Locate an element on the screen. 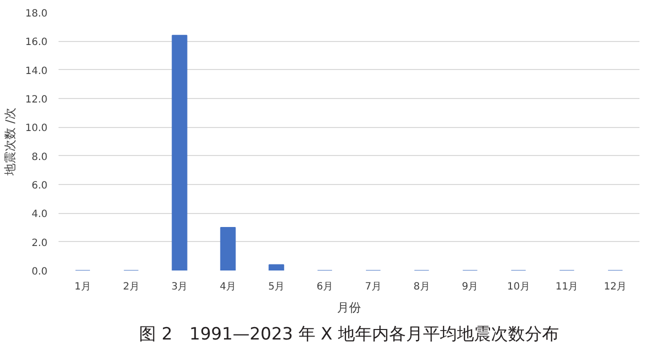 The width and height of the screenshot is (669, 349). x-tick-label: 11月 is located at coordinates (567, 287).